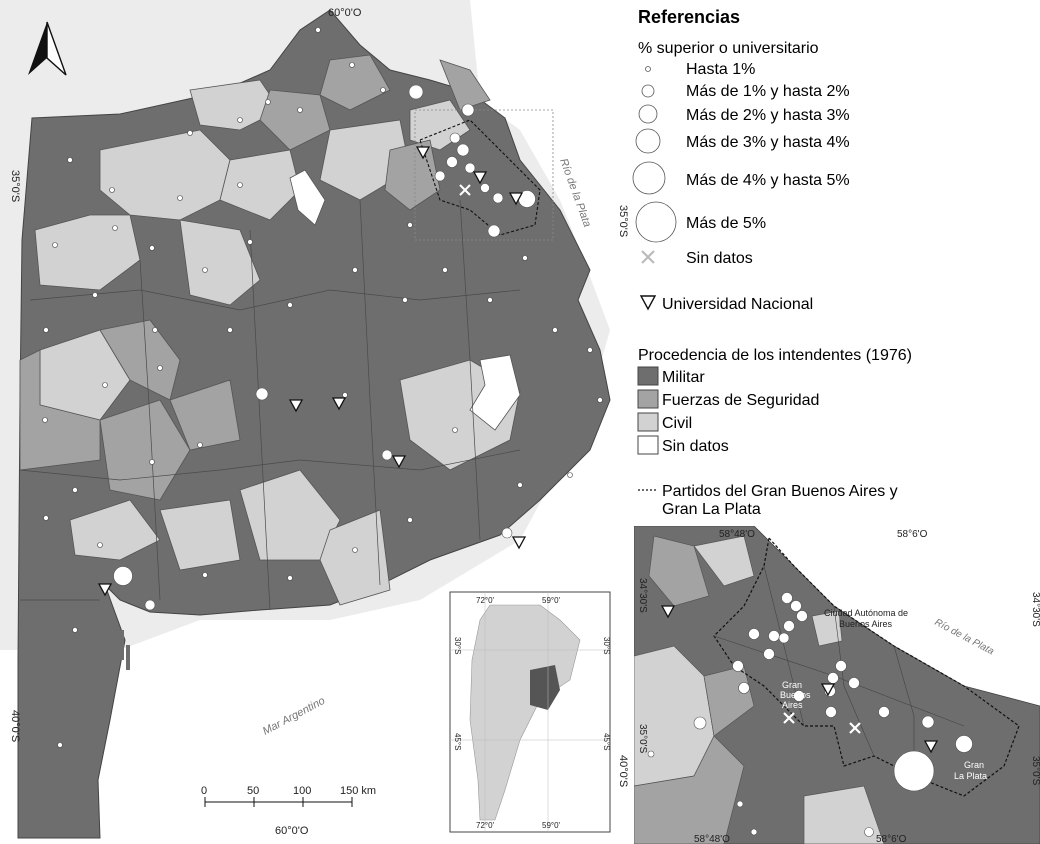 The image size is (1040, 844). What do you see at coordinates (711, 509) in the screenshot?
I see `legend-gba-line2: Gran La Plata` at bounding box center [711, 509].